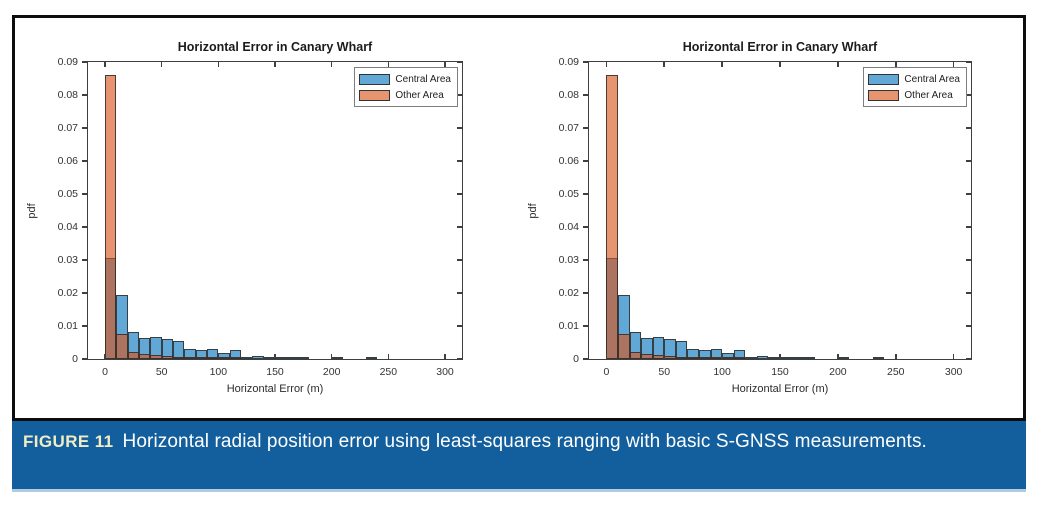 The height and width of the screenshot is (506, 1044). Describe the element at coordinates (331, 372) in the screenshot. I see `x-tick-label: 200` at that location.